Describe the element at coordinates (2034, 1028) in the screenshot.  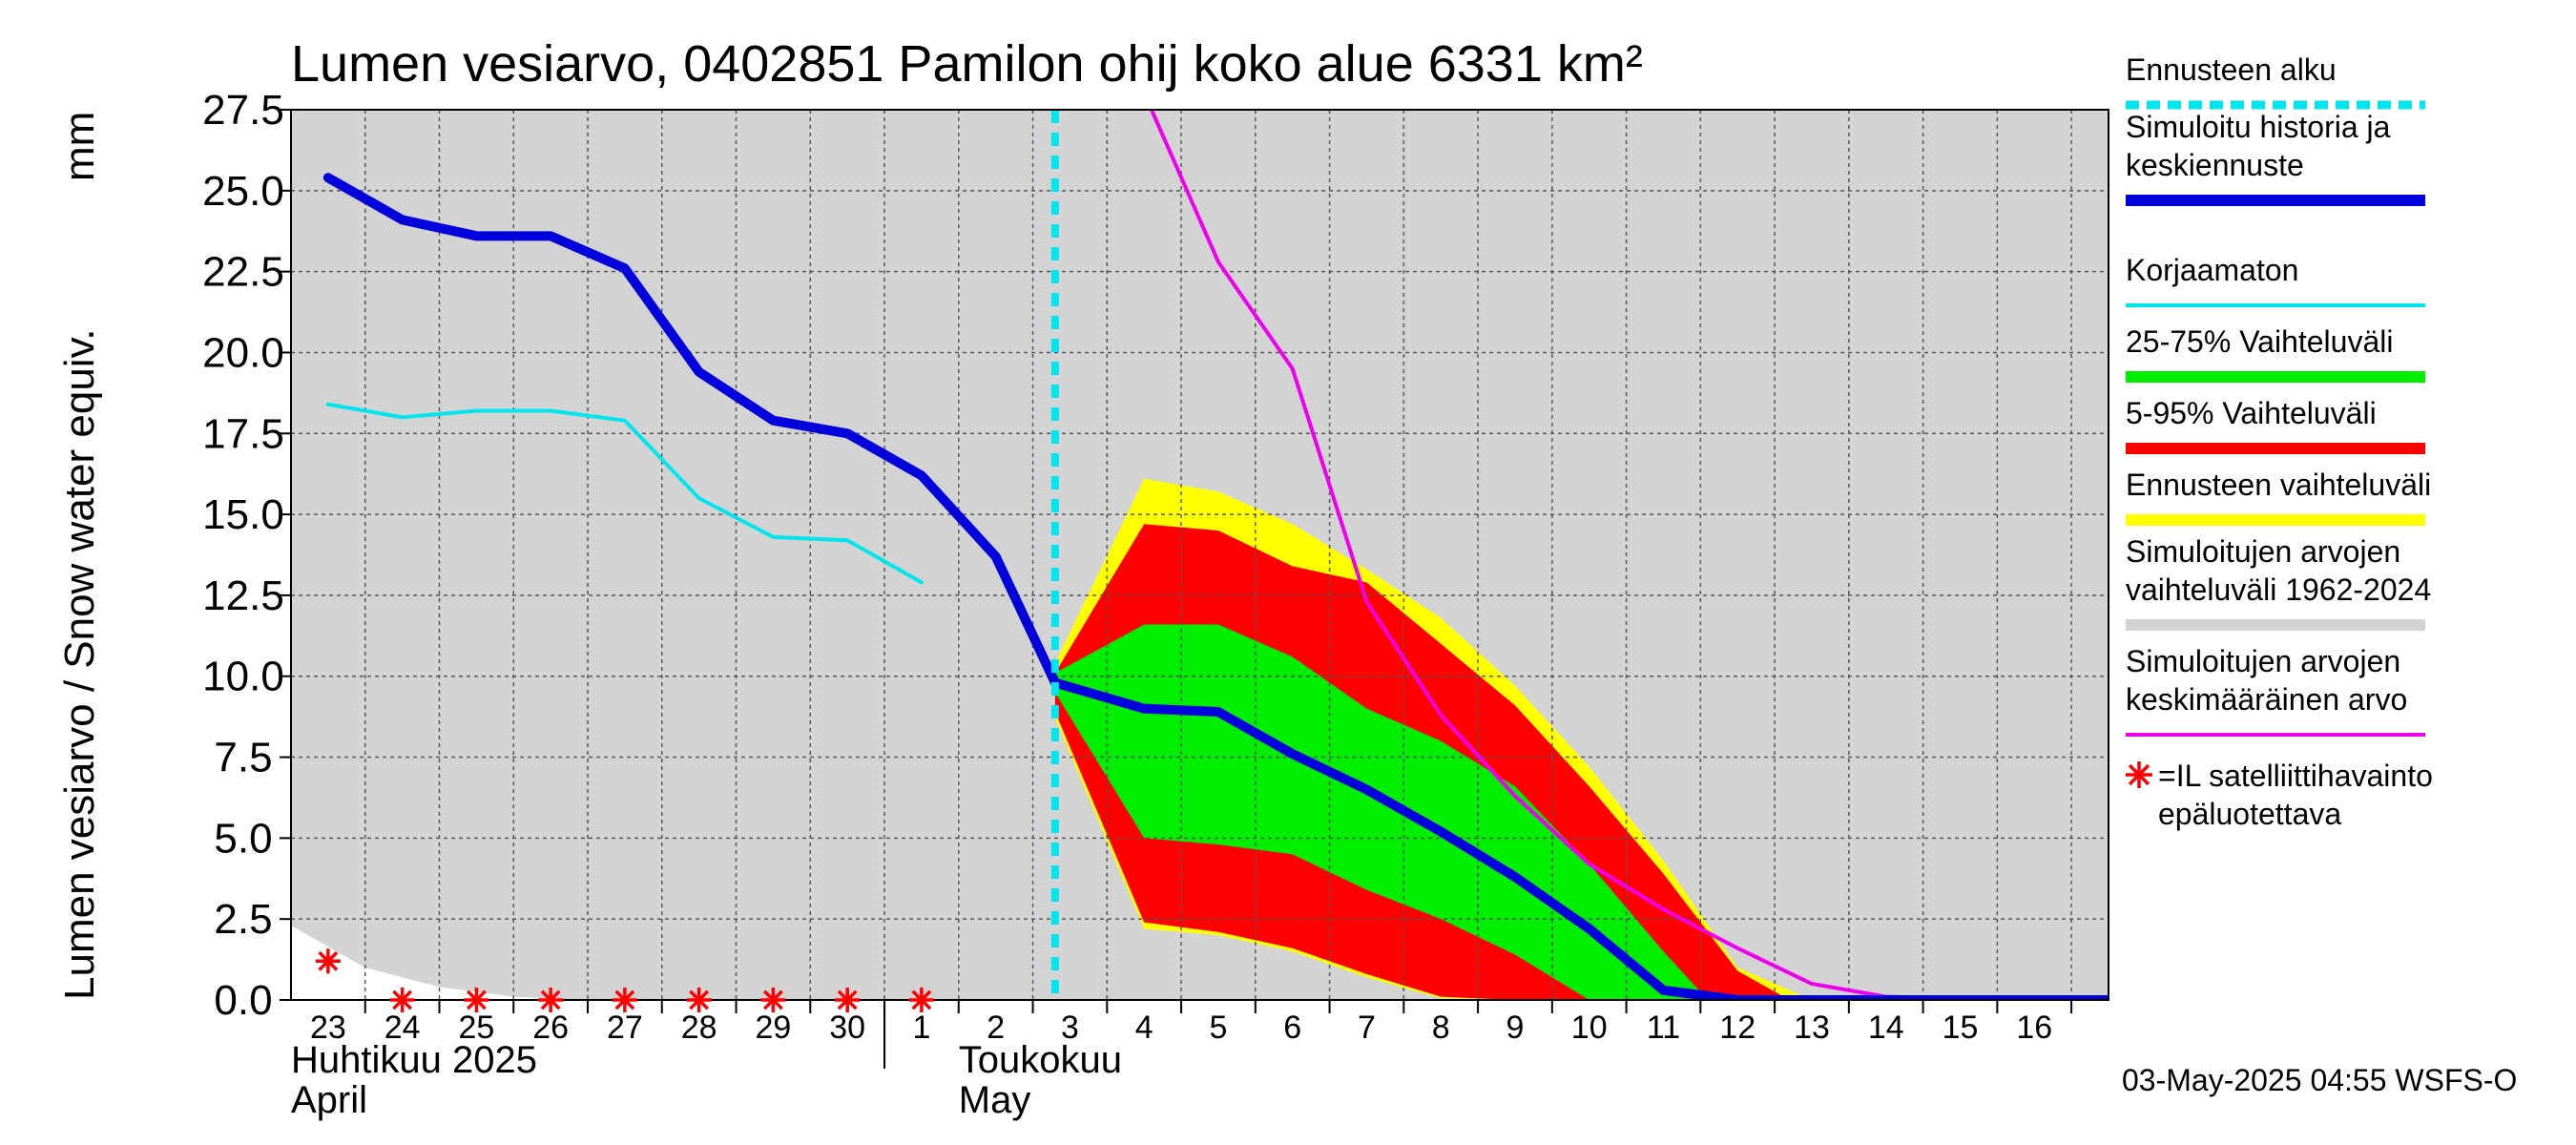
I see `x-tick-label: 16` at that location.